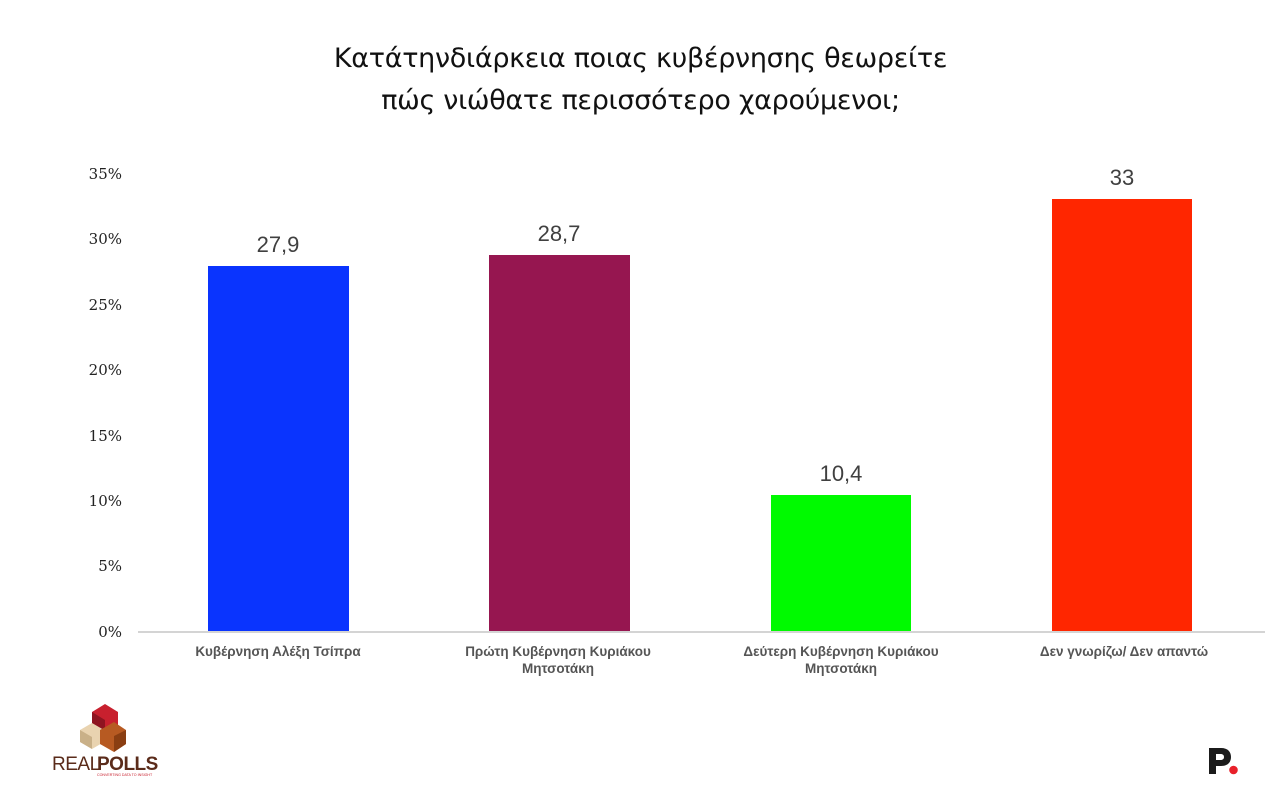 The width and height of the screenshot is (1281, 806). Describe the element at coordinates (110, 566) in the screenshot. I see `y-tick-5: 5%` at that location.